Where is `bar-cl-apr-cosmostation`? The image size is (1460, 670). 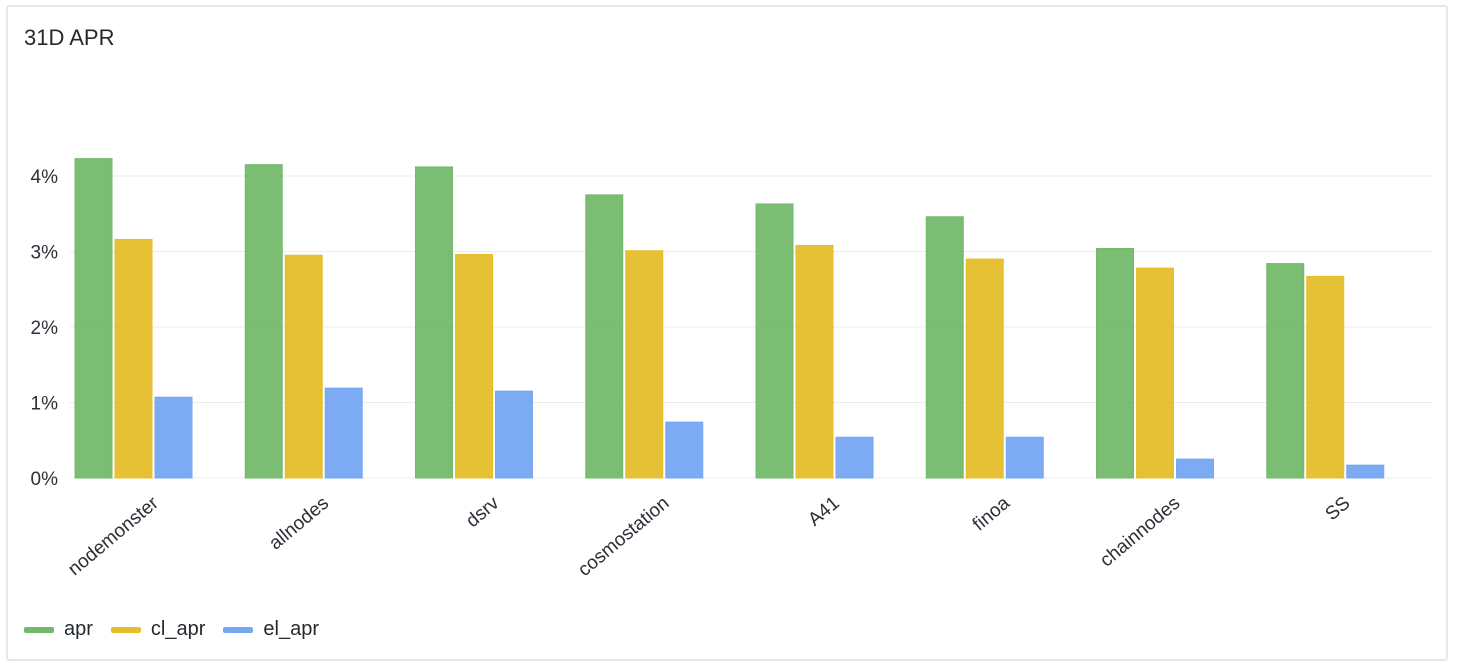
bar-cl-apr-cosmostation is located at coordinates (644, 364).